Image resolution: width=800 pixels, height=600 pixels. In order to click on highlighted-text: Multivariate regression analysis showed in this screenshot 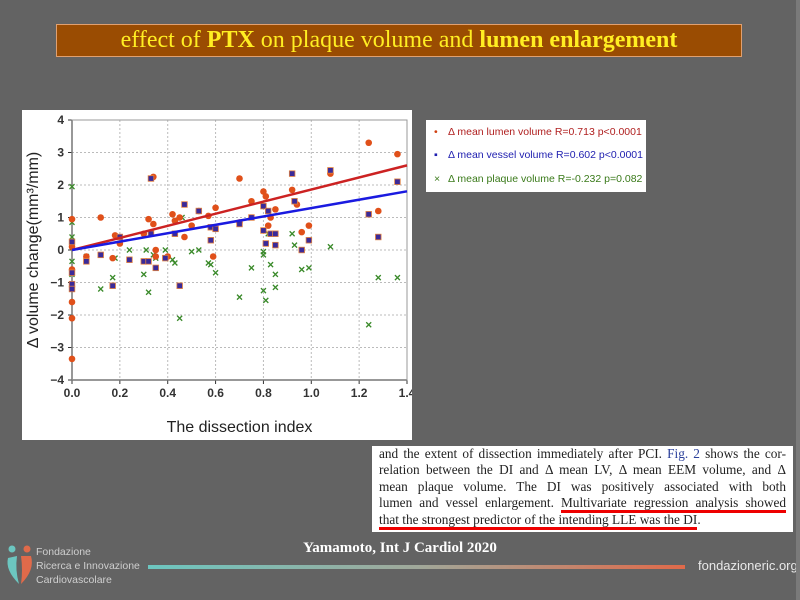, I will do `click(673, 504)`.